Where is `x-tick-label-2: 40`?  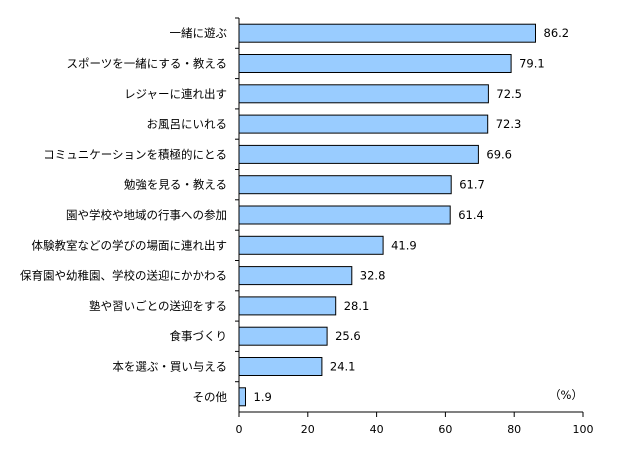 x-tick-label-2: 40 is located at coordinates (377, 429).